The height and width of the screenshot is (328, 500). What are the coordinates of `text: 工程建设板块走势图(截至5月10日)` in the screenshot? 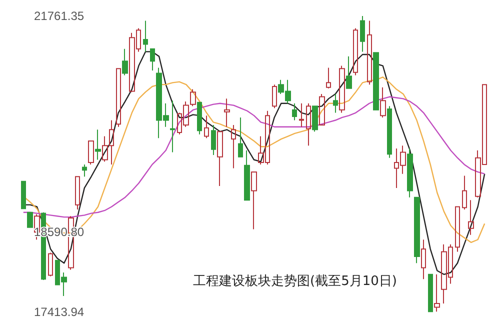 It's located at (295, 281).